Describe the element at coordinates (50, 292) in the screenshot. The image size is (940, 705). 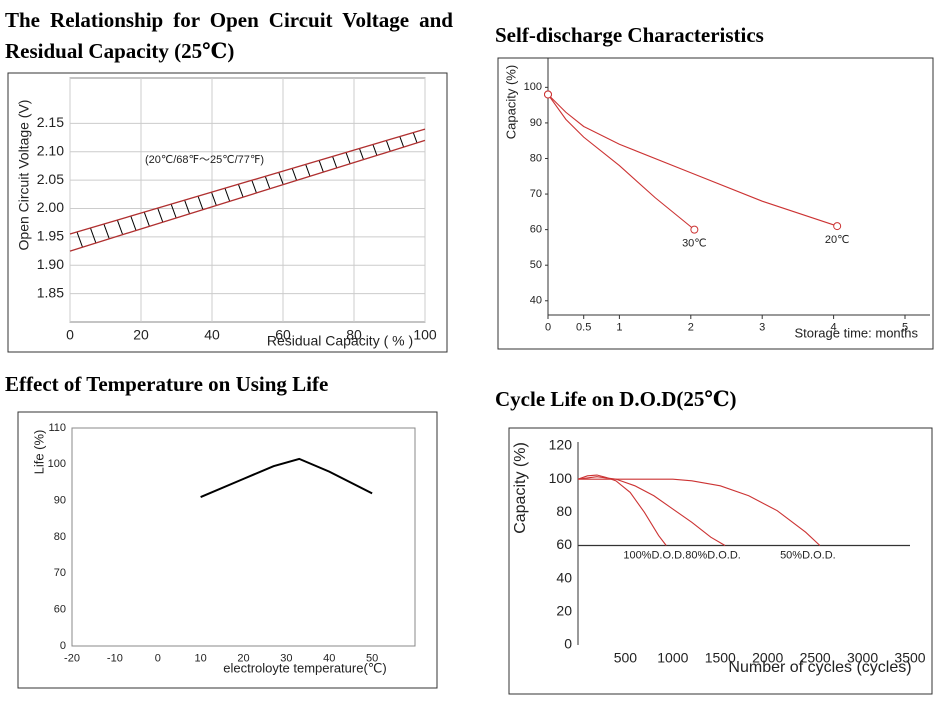
I see `y-tick-label: 1.85` at that location.